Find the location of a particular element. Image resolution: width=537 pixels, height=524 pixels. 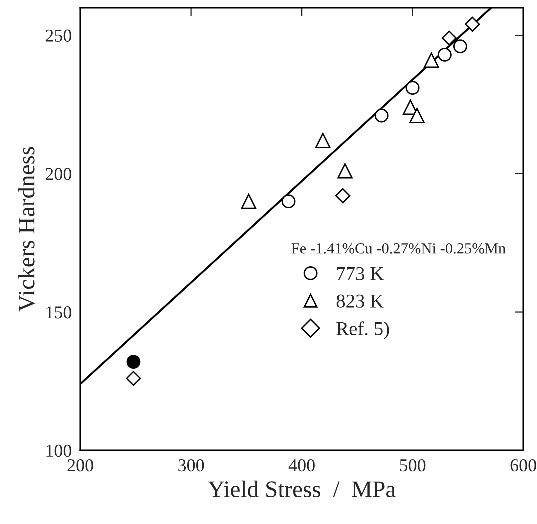

y-tick-label: 100 is located at coordinates (59, 451).